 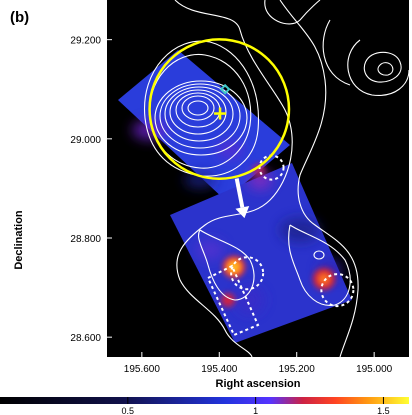 What do you see at coordinates (374, 369) in the screenshot?
I see `x-tick-label: 195.000` at bounding box center [374, 369].